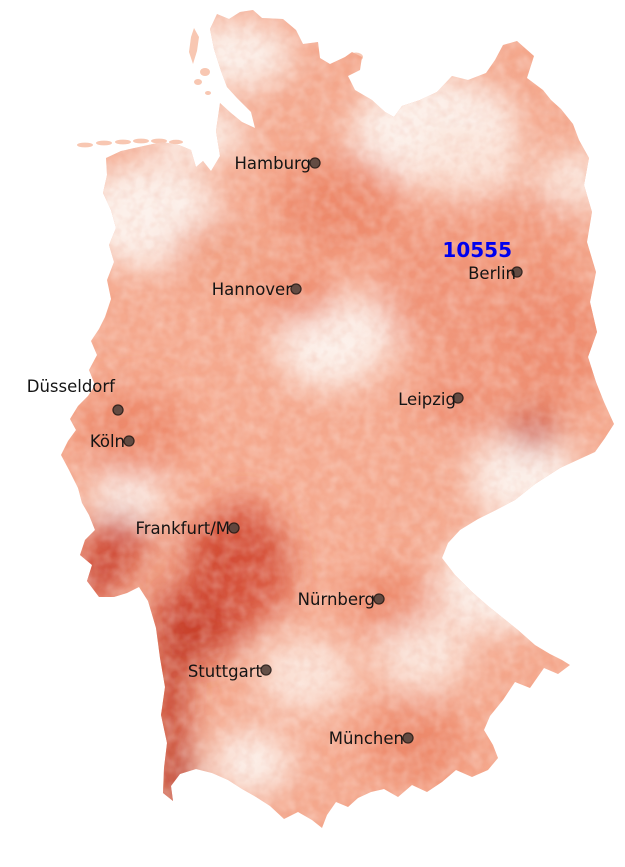 The width and height of the screenshot is (625, 867). I want to click on city-label: Stuttgart, so click(225, 671).